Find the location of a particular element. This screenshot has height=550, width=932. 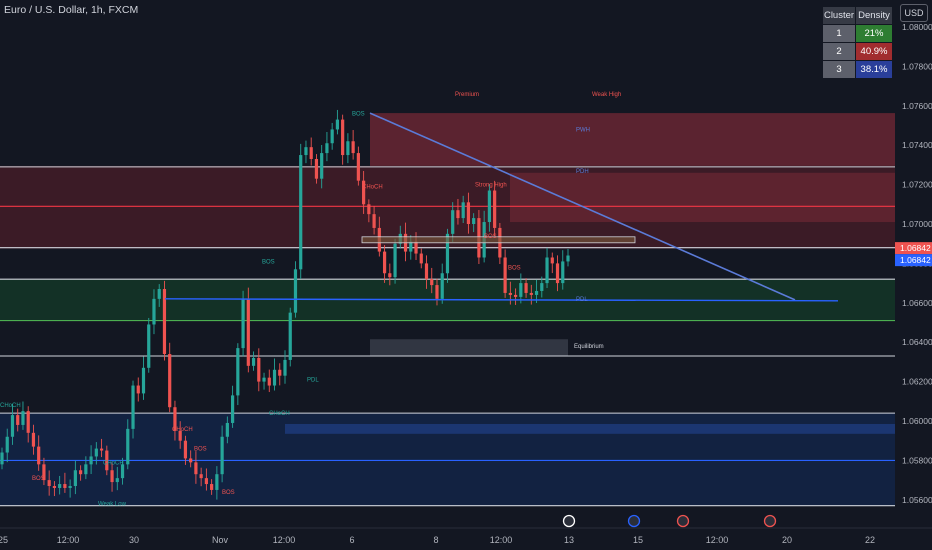

time-tick: Nov is located at coordinates (220, 540).